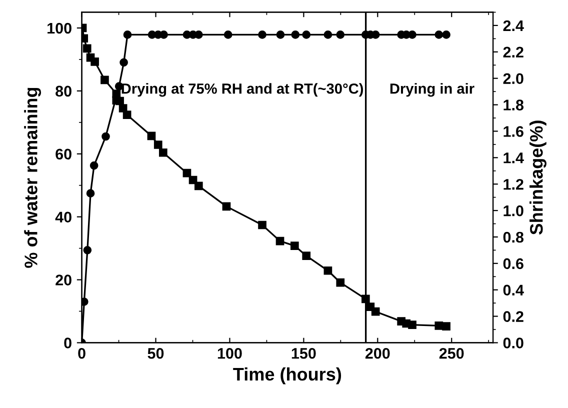 The width and height of the screenshot is (568, 408). Describe the element at coordinates (304, 353) in the screenshot. I see `x-tick-label: 150` at that location.